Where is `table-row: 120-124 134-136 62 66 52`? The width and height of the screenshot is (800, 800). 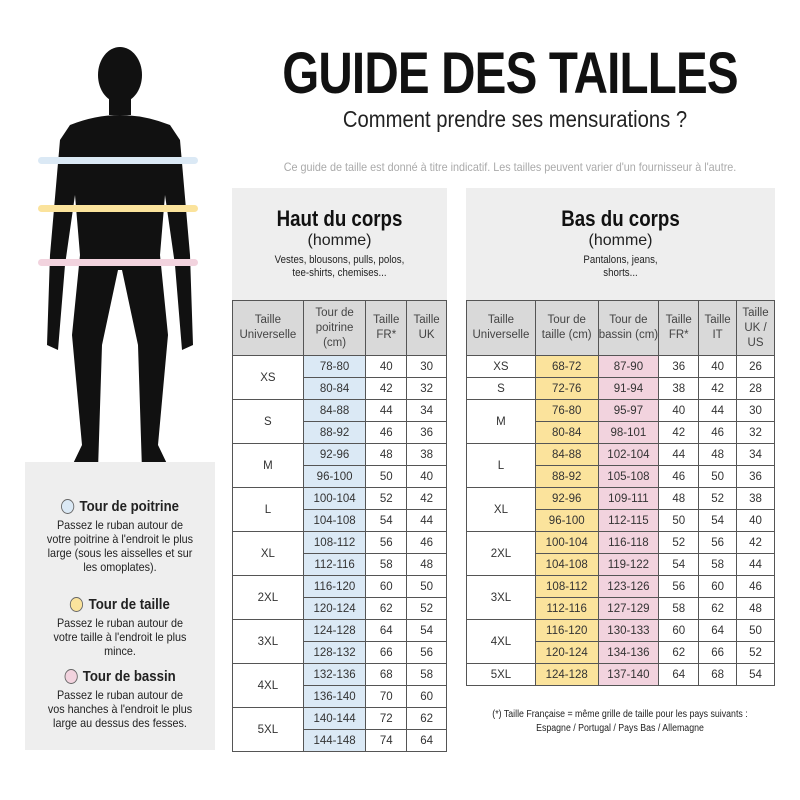
table-row: 120-124 134-136 62 66 52 is located at coordinates (621, 652).